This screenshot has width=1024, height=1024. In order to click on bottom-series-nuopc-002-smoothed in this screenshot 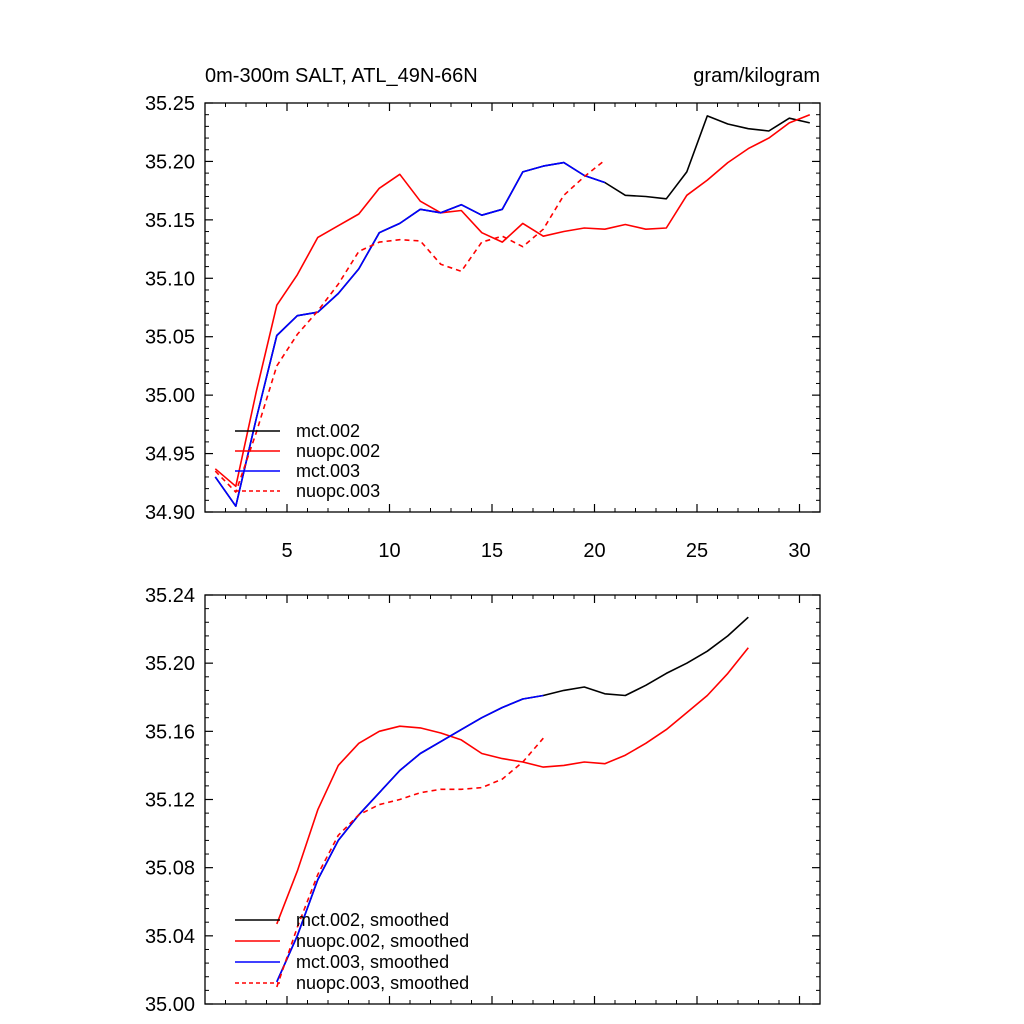, I will do `click(512, 786)`.